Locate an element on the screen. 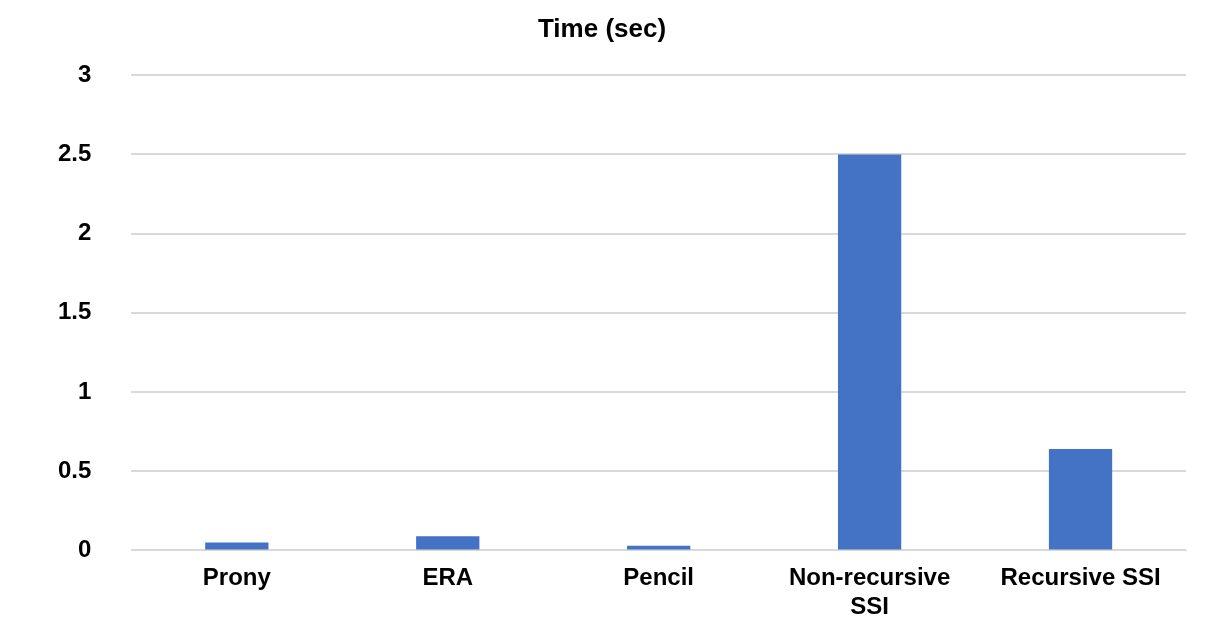  x-tick-label: Prony is located at coordinates (237, 577).